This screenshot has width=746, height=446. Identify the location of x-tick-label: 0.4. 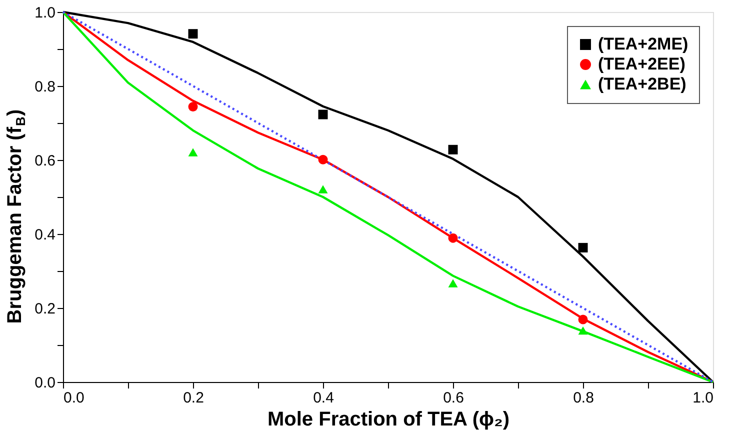
(323, 398).